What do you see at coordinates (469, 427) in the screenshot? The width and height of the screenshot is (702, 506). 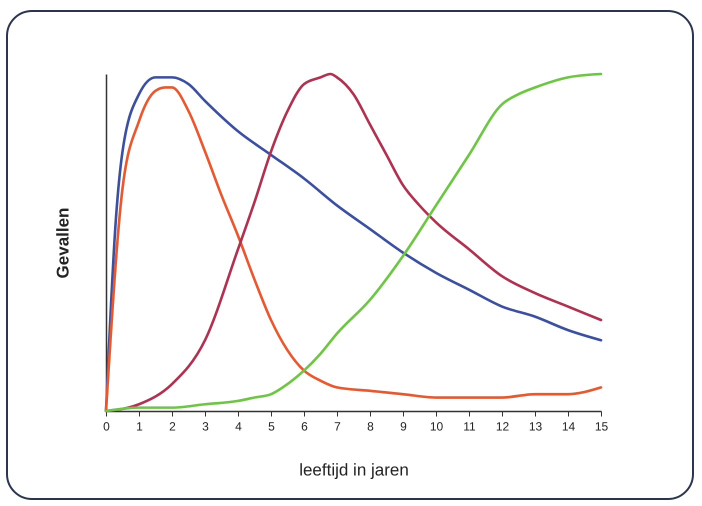 I see `x-tick-label: 11` at bounding box center [469, 427].